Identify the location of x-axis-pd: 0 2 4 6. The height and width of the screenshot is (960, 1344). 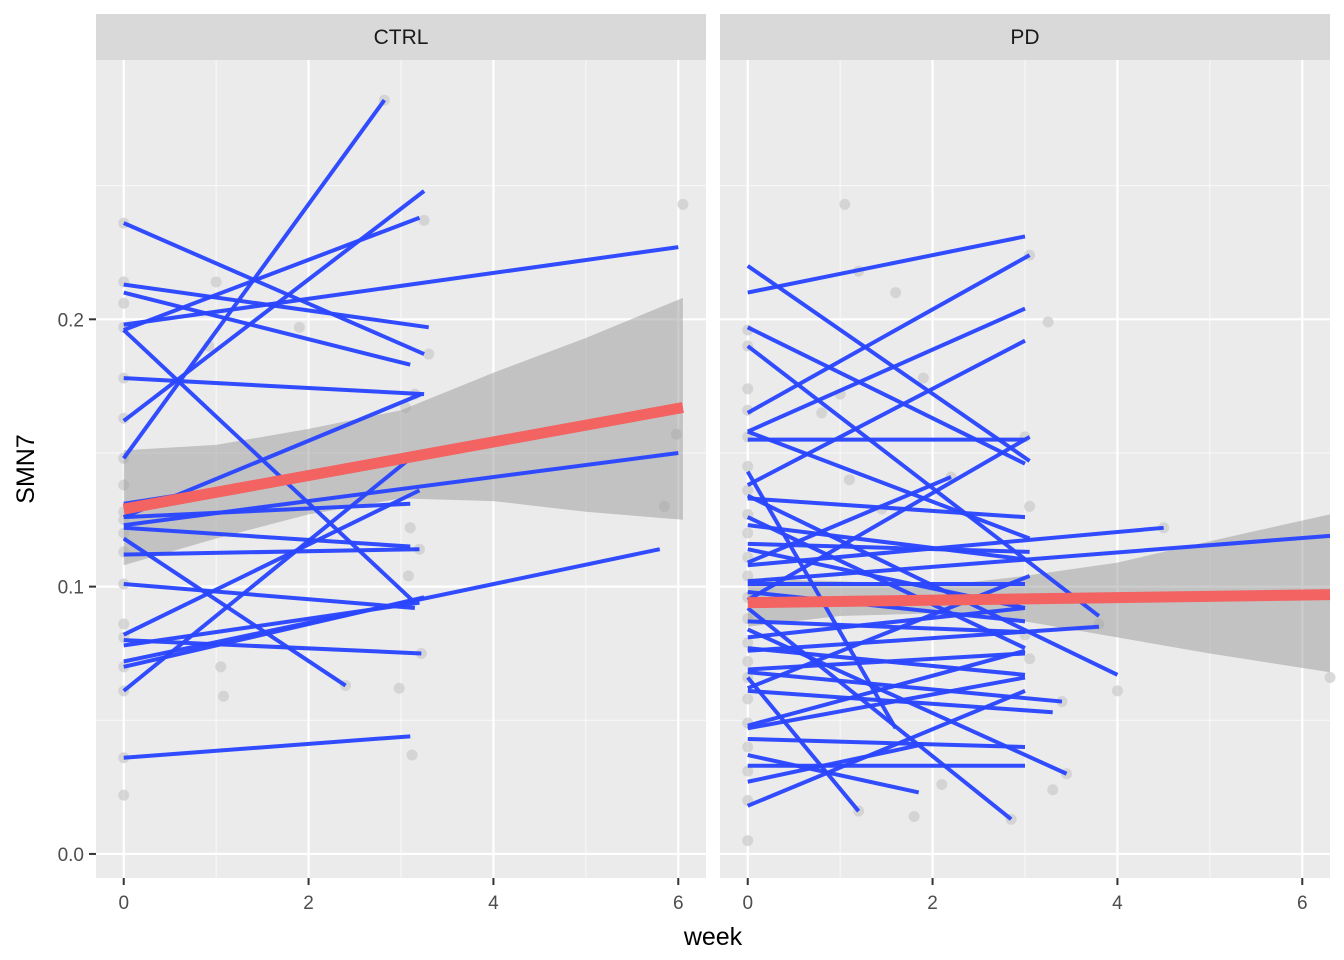
(1025, 896).